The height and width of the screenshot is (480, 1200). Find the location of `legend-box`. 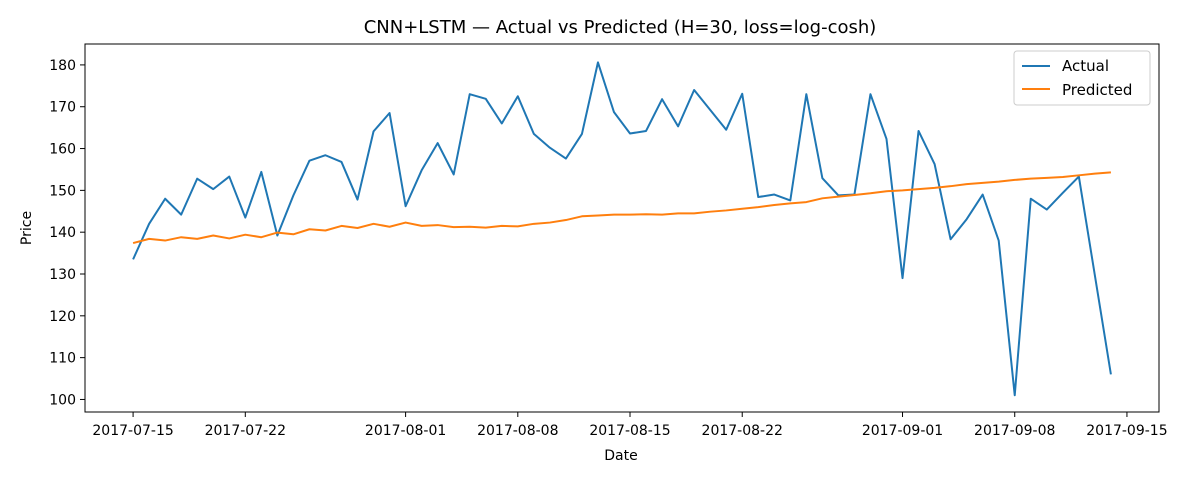

legend-box is located at coordinates (1082, 78).